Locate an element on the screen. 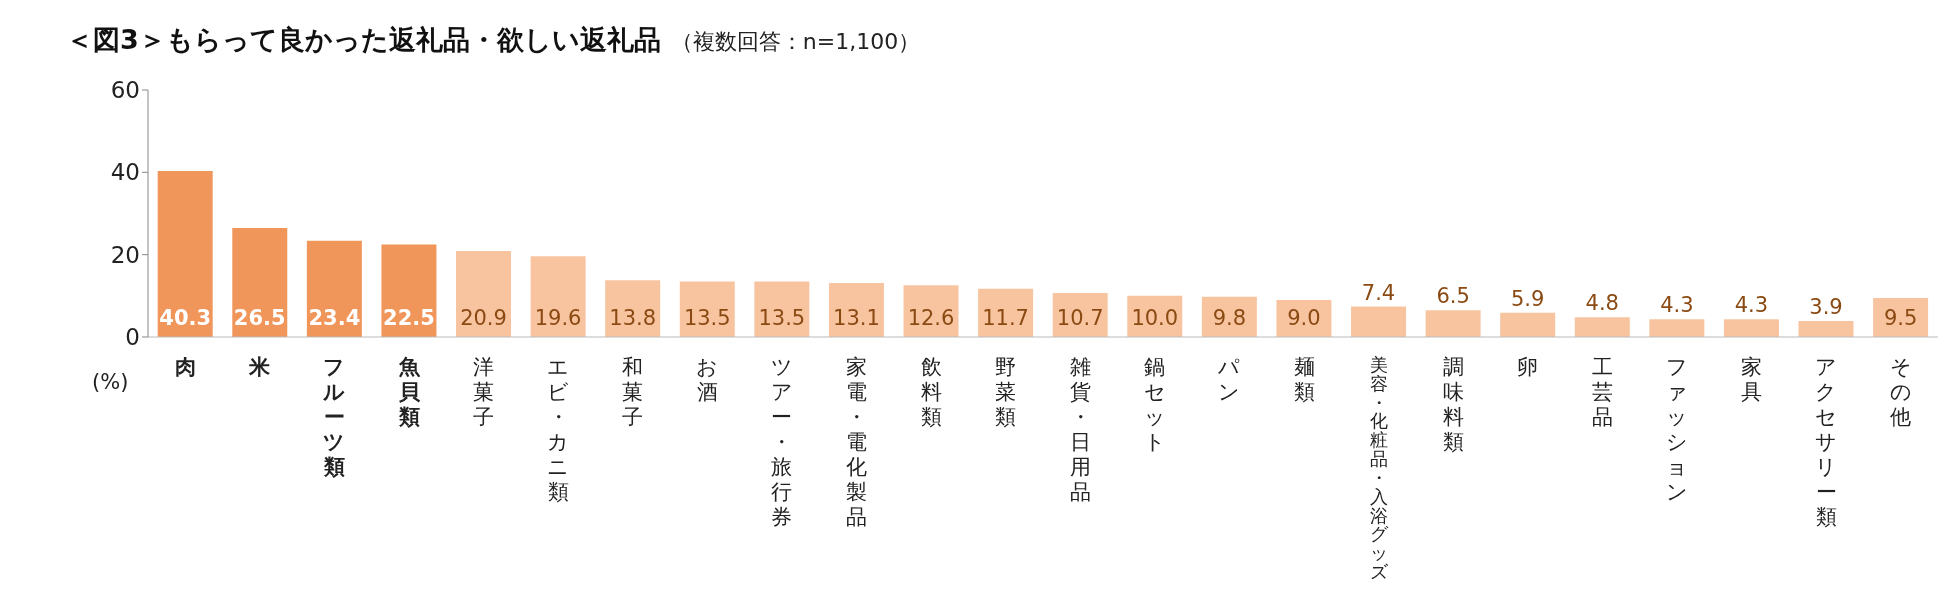 The height and width of the screenshot is (591, 1950). data-label: 7.4 is located at coordinates (1378, 292).